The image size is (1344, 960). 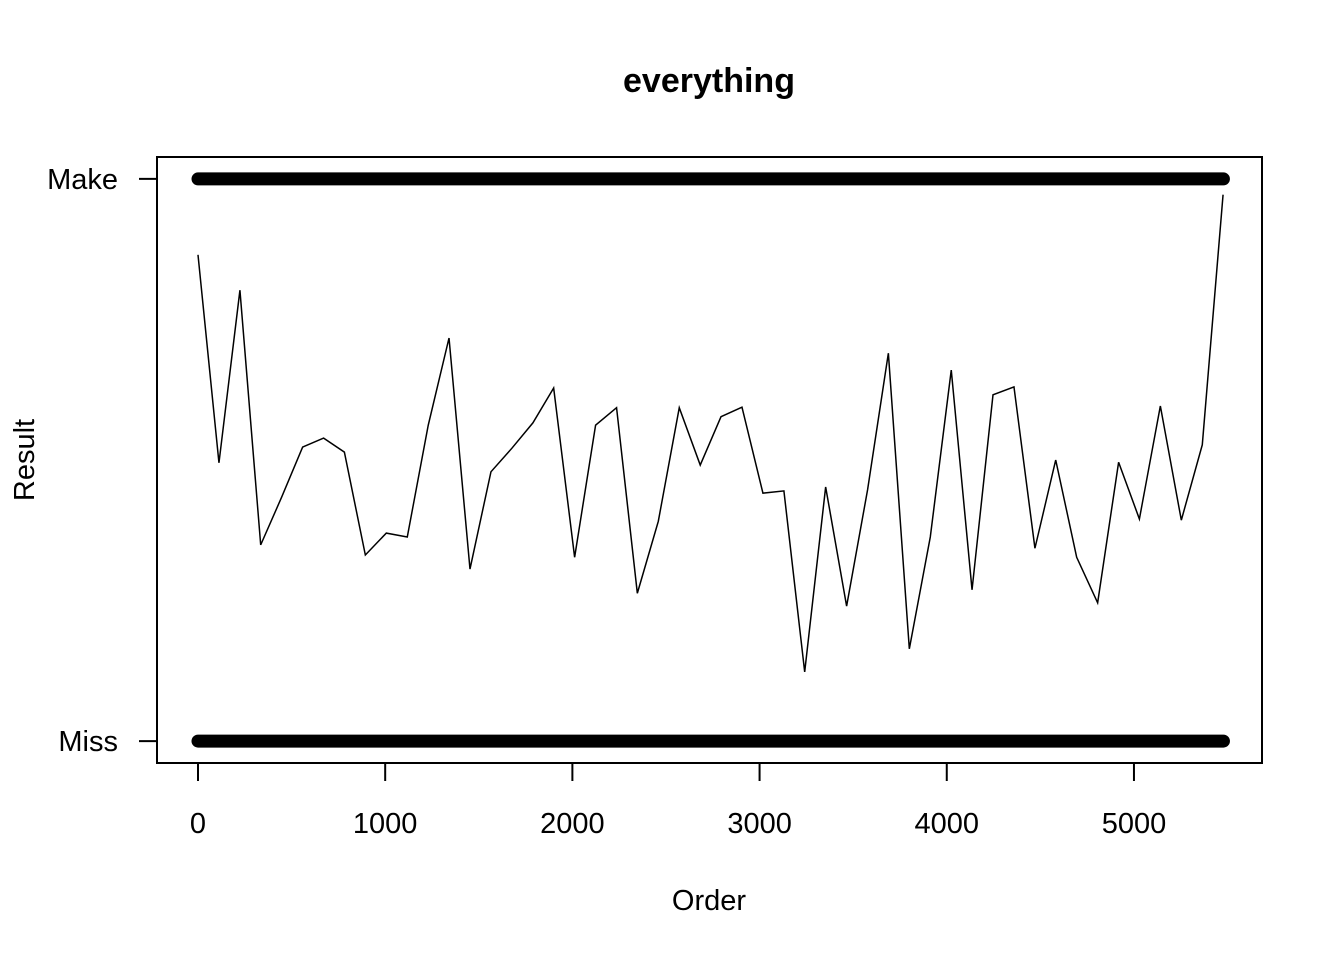 What do you see at coordinates (82, 180) in the screenshot?
I see `y-tick-label: Make` at bounding box center [82, 180].